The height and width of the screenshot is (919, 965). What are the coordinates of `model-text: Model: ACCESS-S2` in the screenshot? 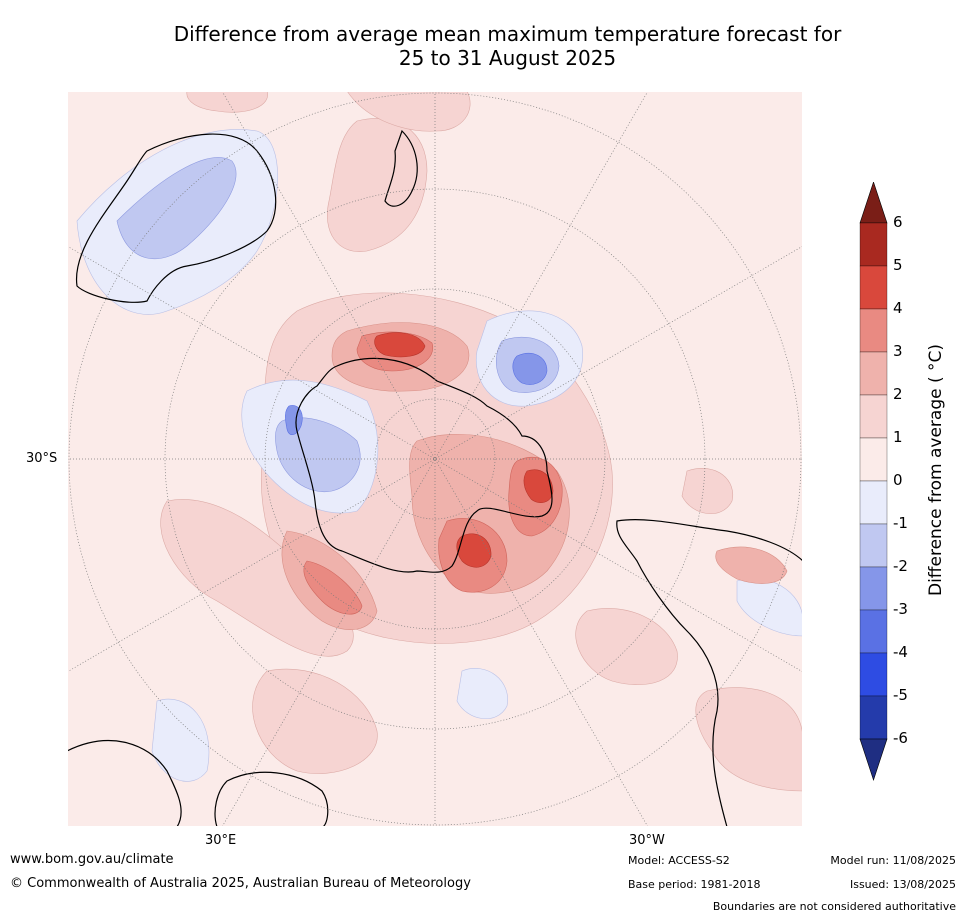 It's located at (679, 860).